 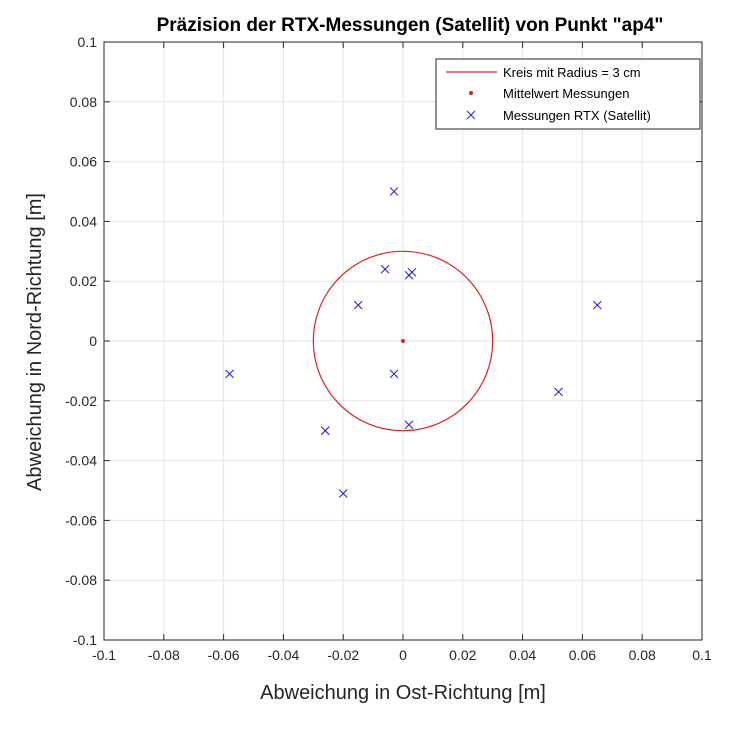 I want to click on y-axis-label: Abweichung in Nord-Richtung [m], so click(x=35, y=342).